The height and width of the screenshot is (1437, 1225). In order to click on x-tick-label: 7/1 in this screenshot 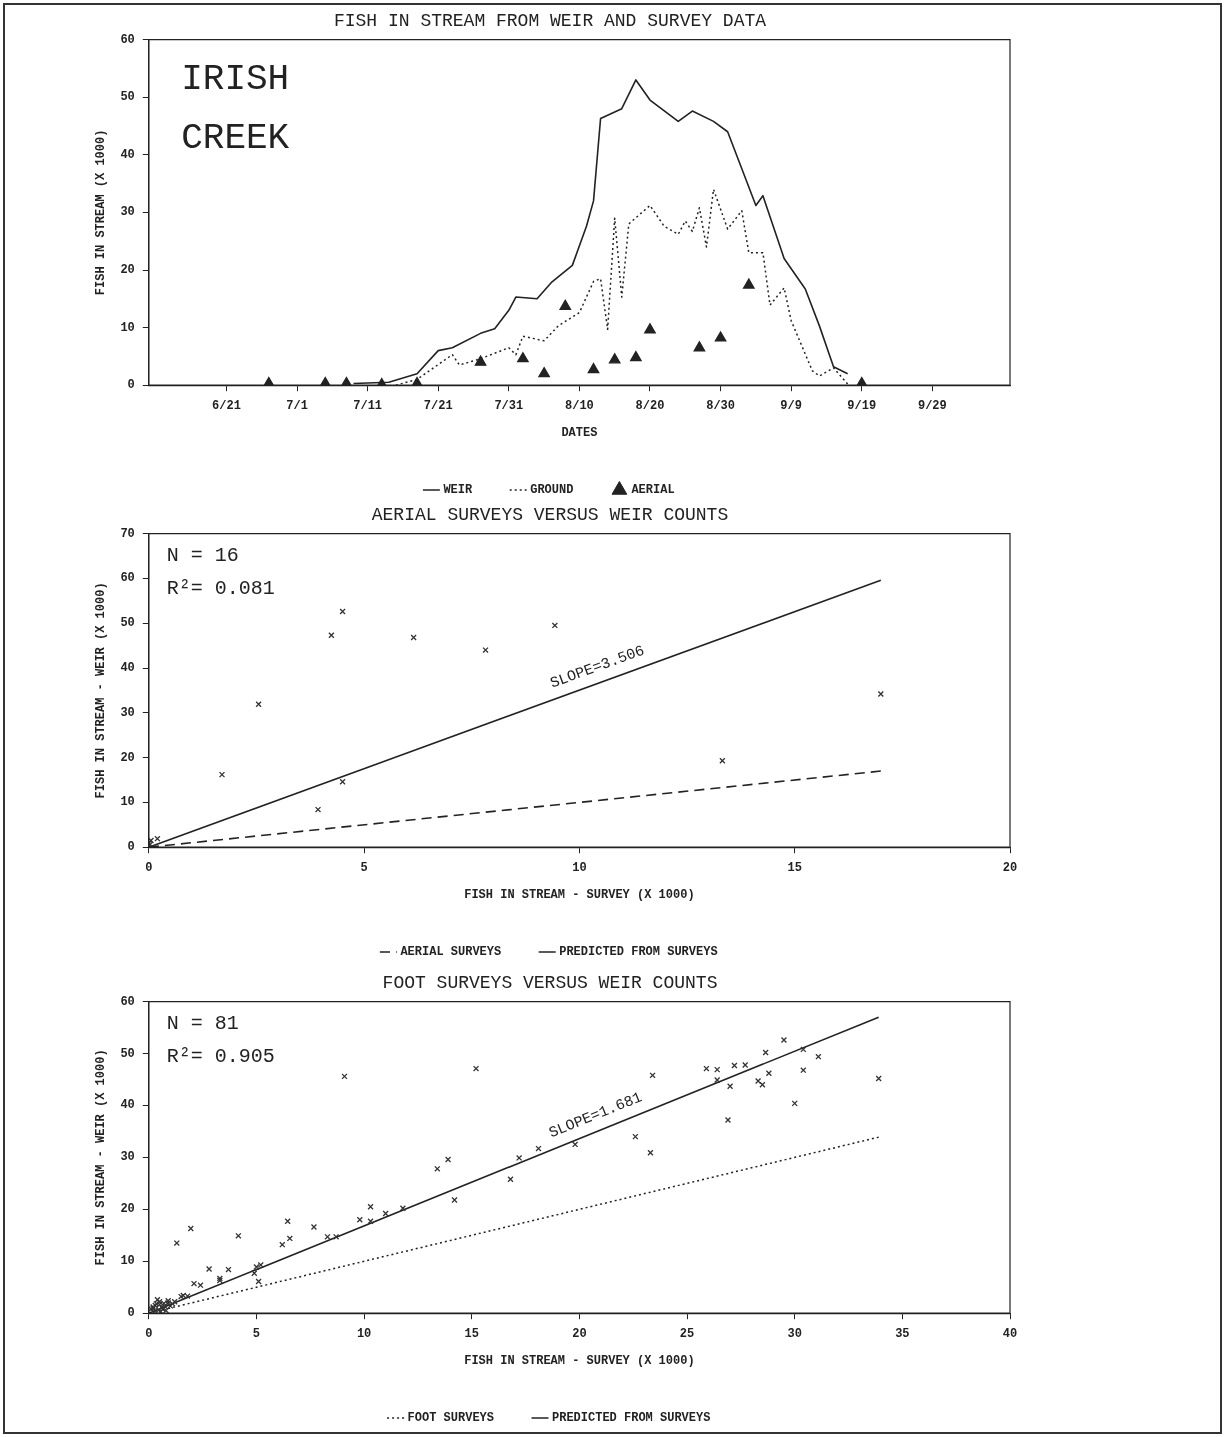, I will do `click(297, 406)`.